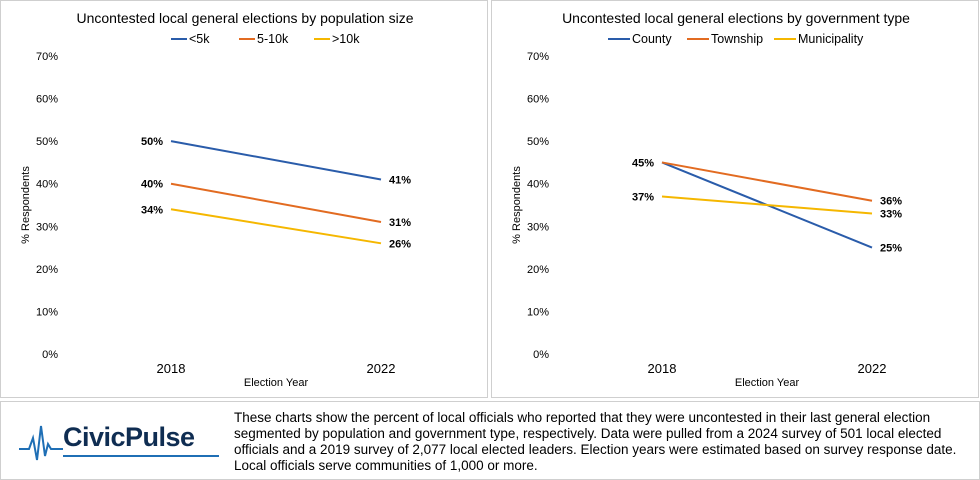  Describe the element at coordinates (643, 197) in the screenshot. I see `data-label-municipality-2018: 37%` at that location.